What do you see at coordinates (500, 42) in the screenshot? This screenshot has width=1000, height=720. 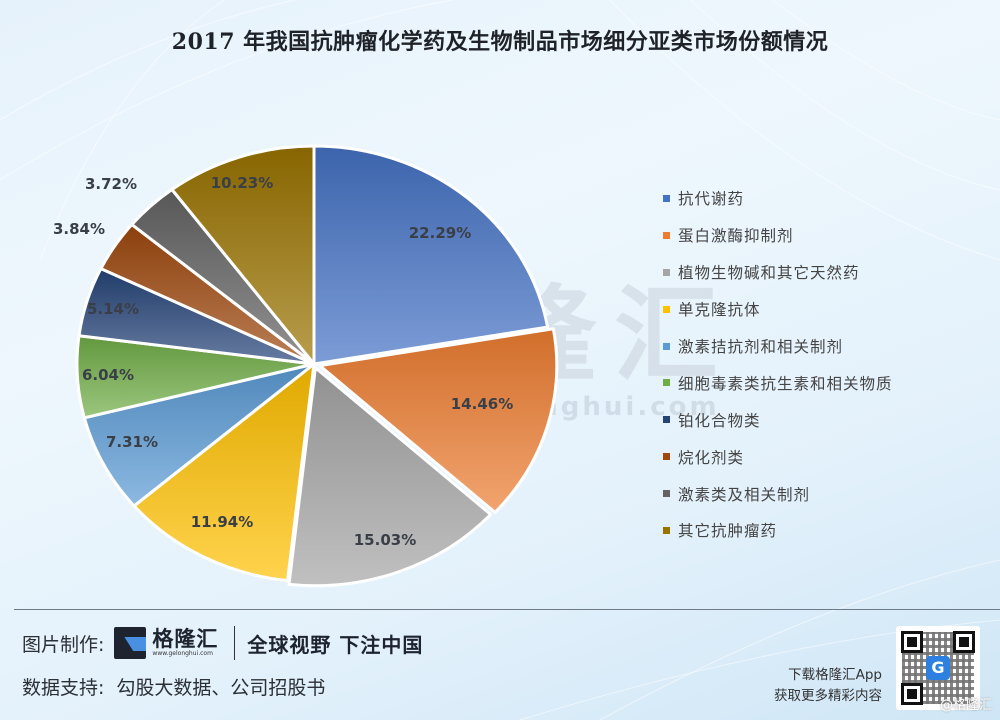 I see `chart-title: 2017 年我国抗肿瘤化学药及生物制品市场细分亚类市场份额情况` at bounding box center [500, 42].